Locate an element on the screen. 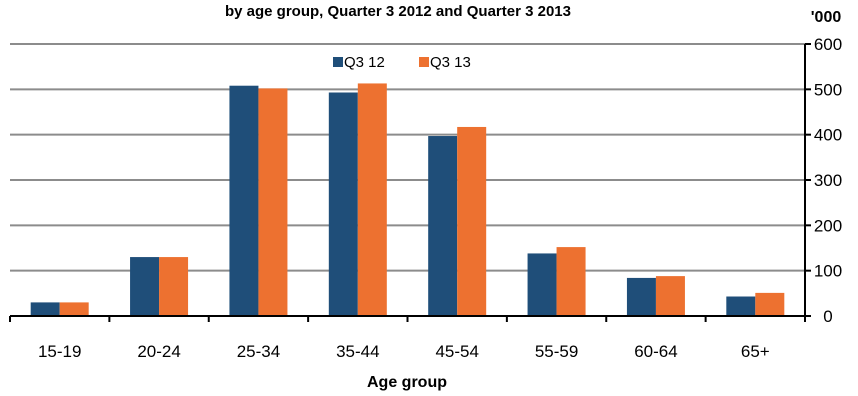  y-tick-label: 100 is located at coordinates (828, 271).